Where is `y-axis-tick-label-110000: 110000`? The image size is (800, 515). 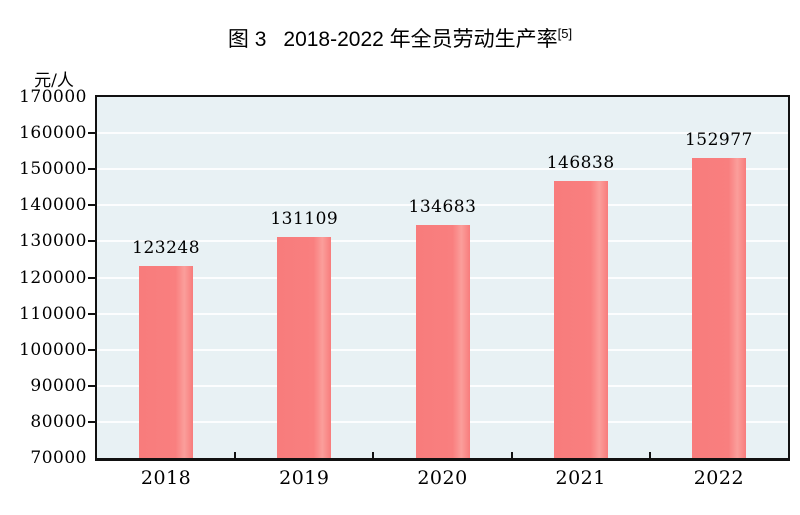
y-axis-tick-label-110000: 110000 is located at coordinates (53, 313).